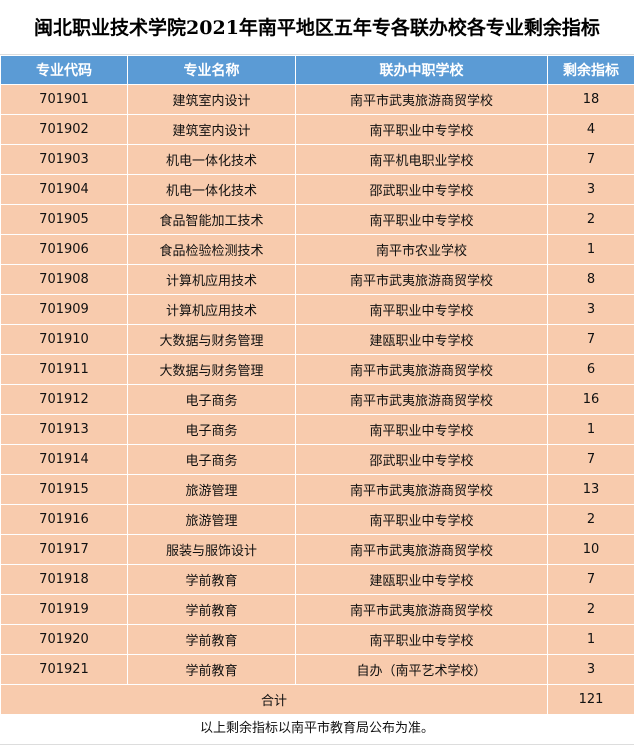 The height and width of the screenshot is (745, 634). What do you see at coordinates (64, 340) in the screenshot?
I see `cell-code: 701910` at bounding box center [64, 340].